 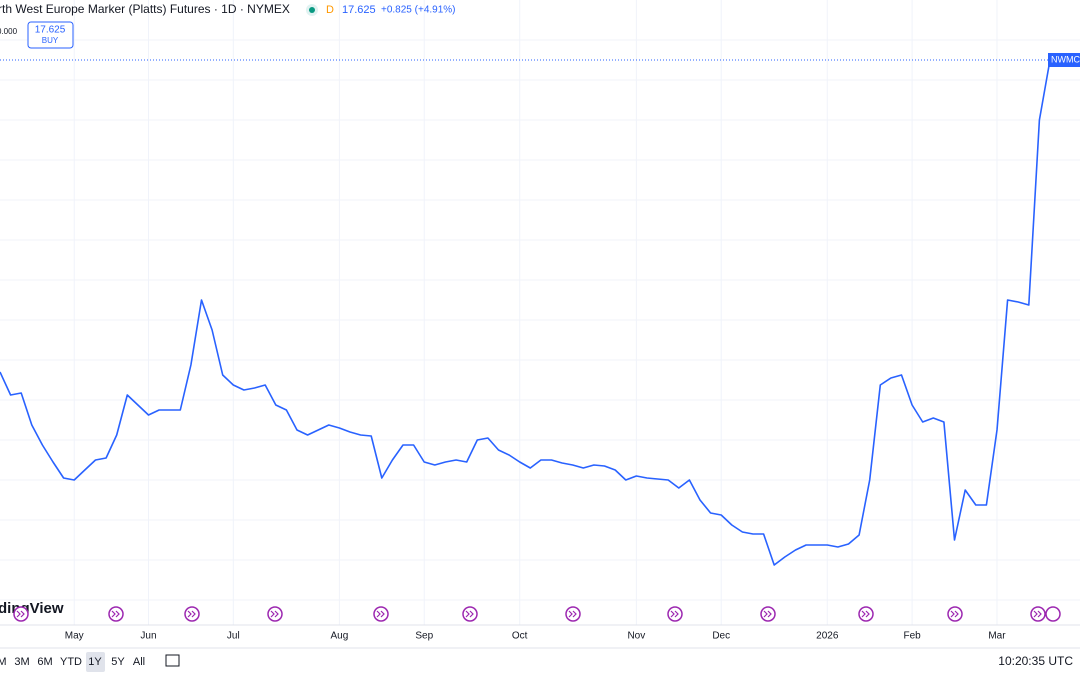 What do you see at coordinates (50, 30) in the screenshot?
I see `buy-price: 17.625` at bounding box center [50, 30].